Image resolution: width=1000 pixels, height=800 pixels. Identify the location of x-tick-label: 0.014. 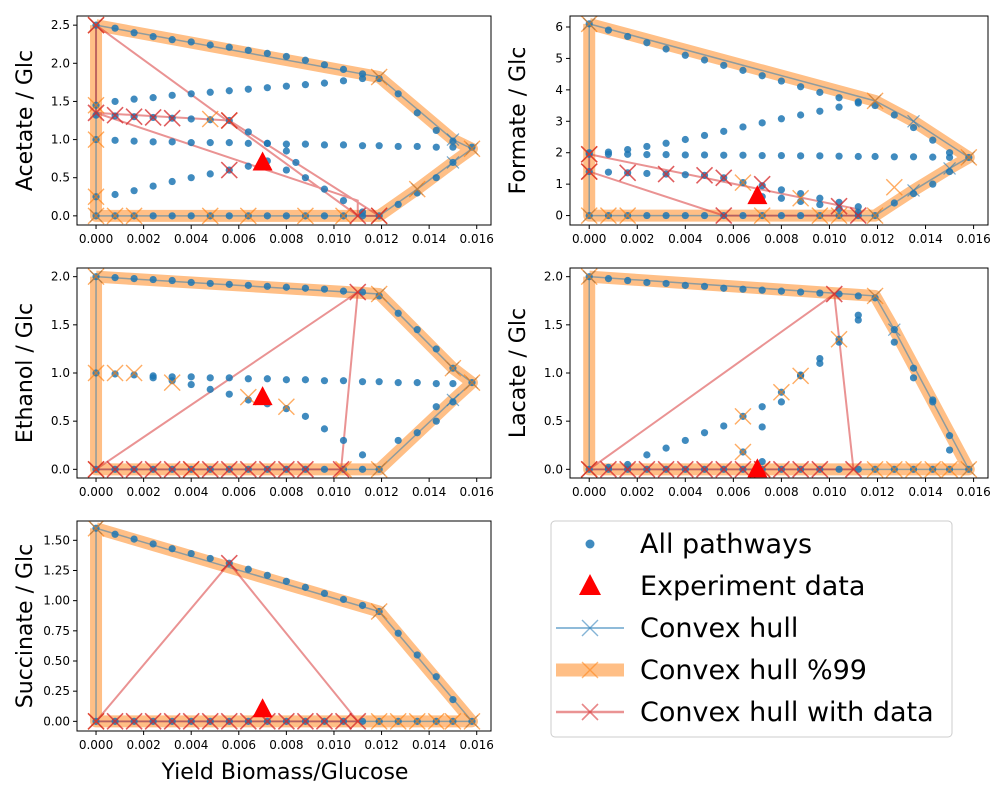
(925, 492).